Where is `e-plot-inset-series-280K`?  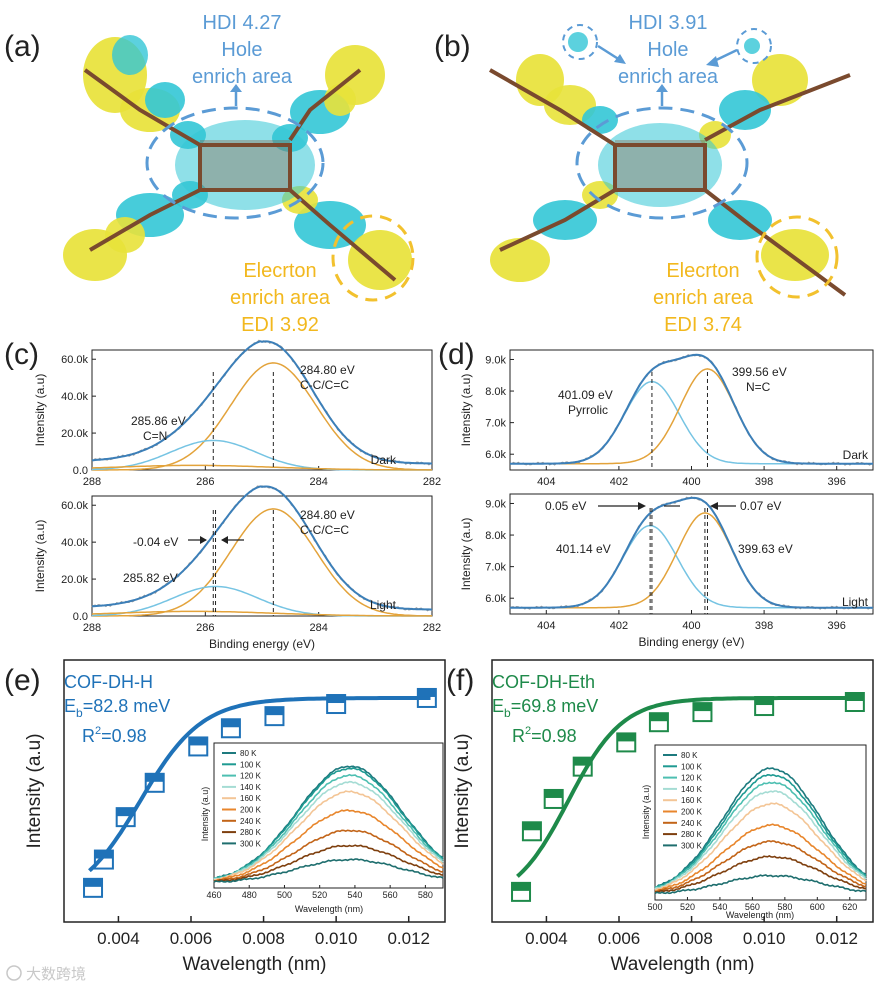
e-plot-inset-series-280K is located at coordinates (328, 863).